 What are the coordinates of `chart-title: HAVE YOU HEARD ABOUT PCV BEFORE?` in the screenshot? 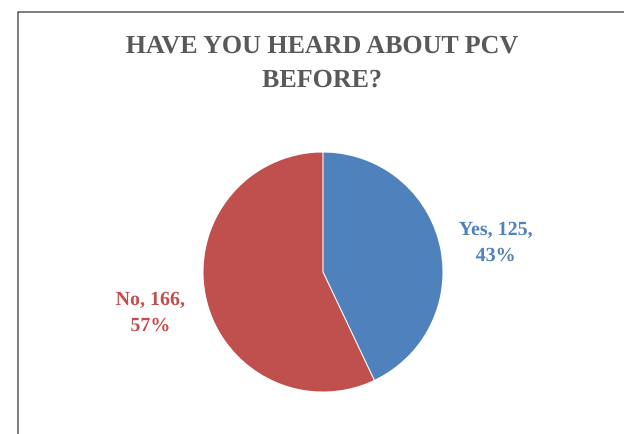 It's located at (322, 61).